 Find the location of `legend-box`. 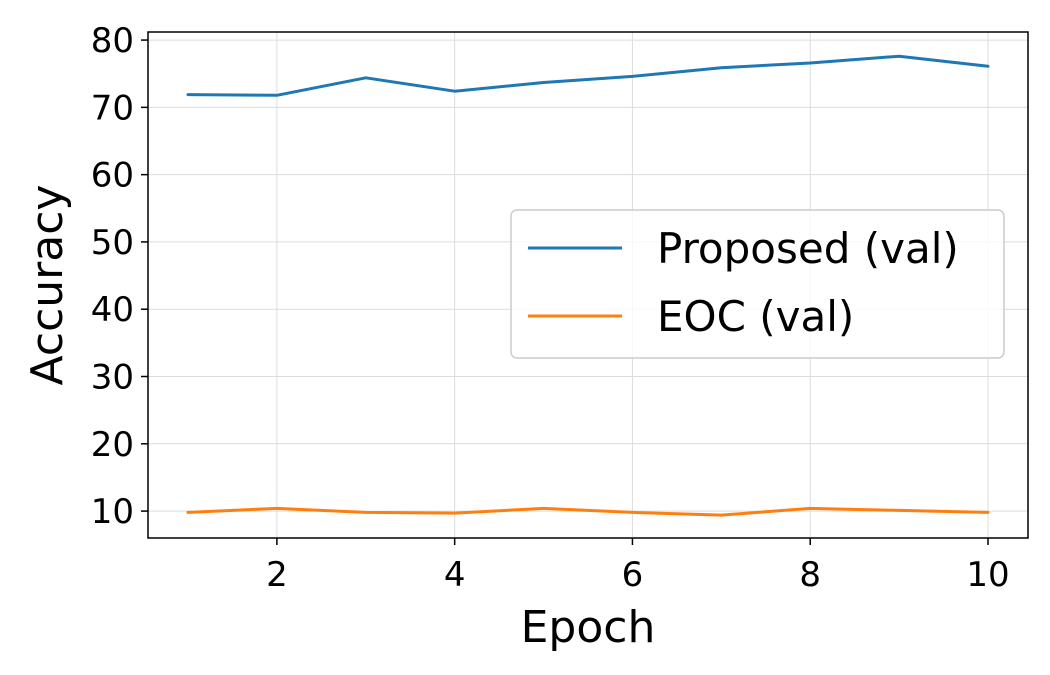

legend-box is located at coordinates (757, 284).